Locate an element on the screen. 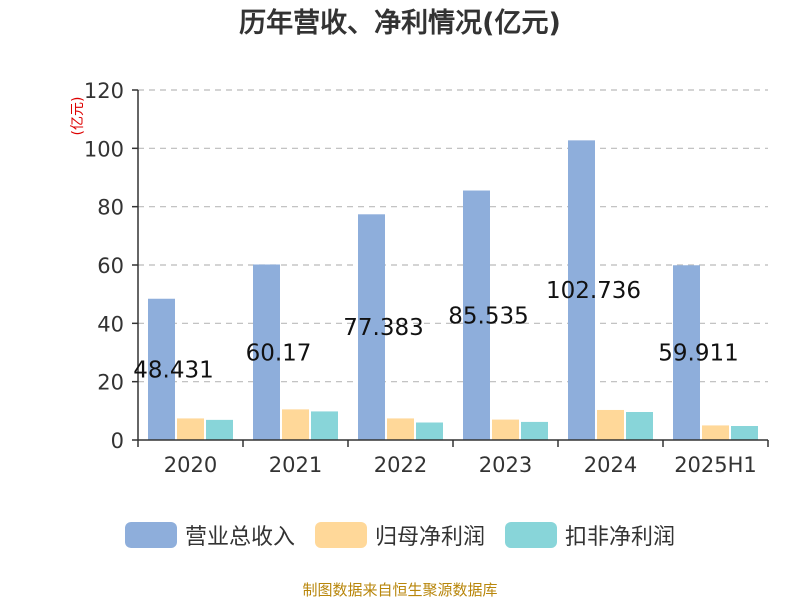 This screenshot has height=600, width=800. data-label-revenue-2024: 102.736 is located at coordinates (593, 291).